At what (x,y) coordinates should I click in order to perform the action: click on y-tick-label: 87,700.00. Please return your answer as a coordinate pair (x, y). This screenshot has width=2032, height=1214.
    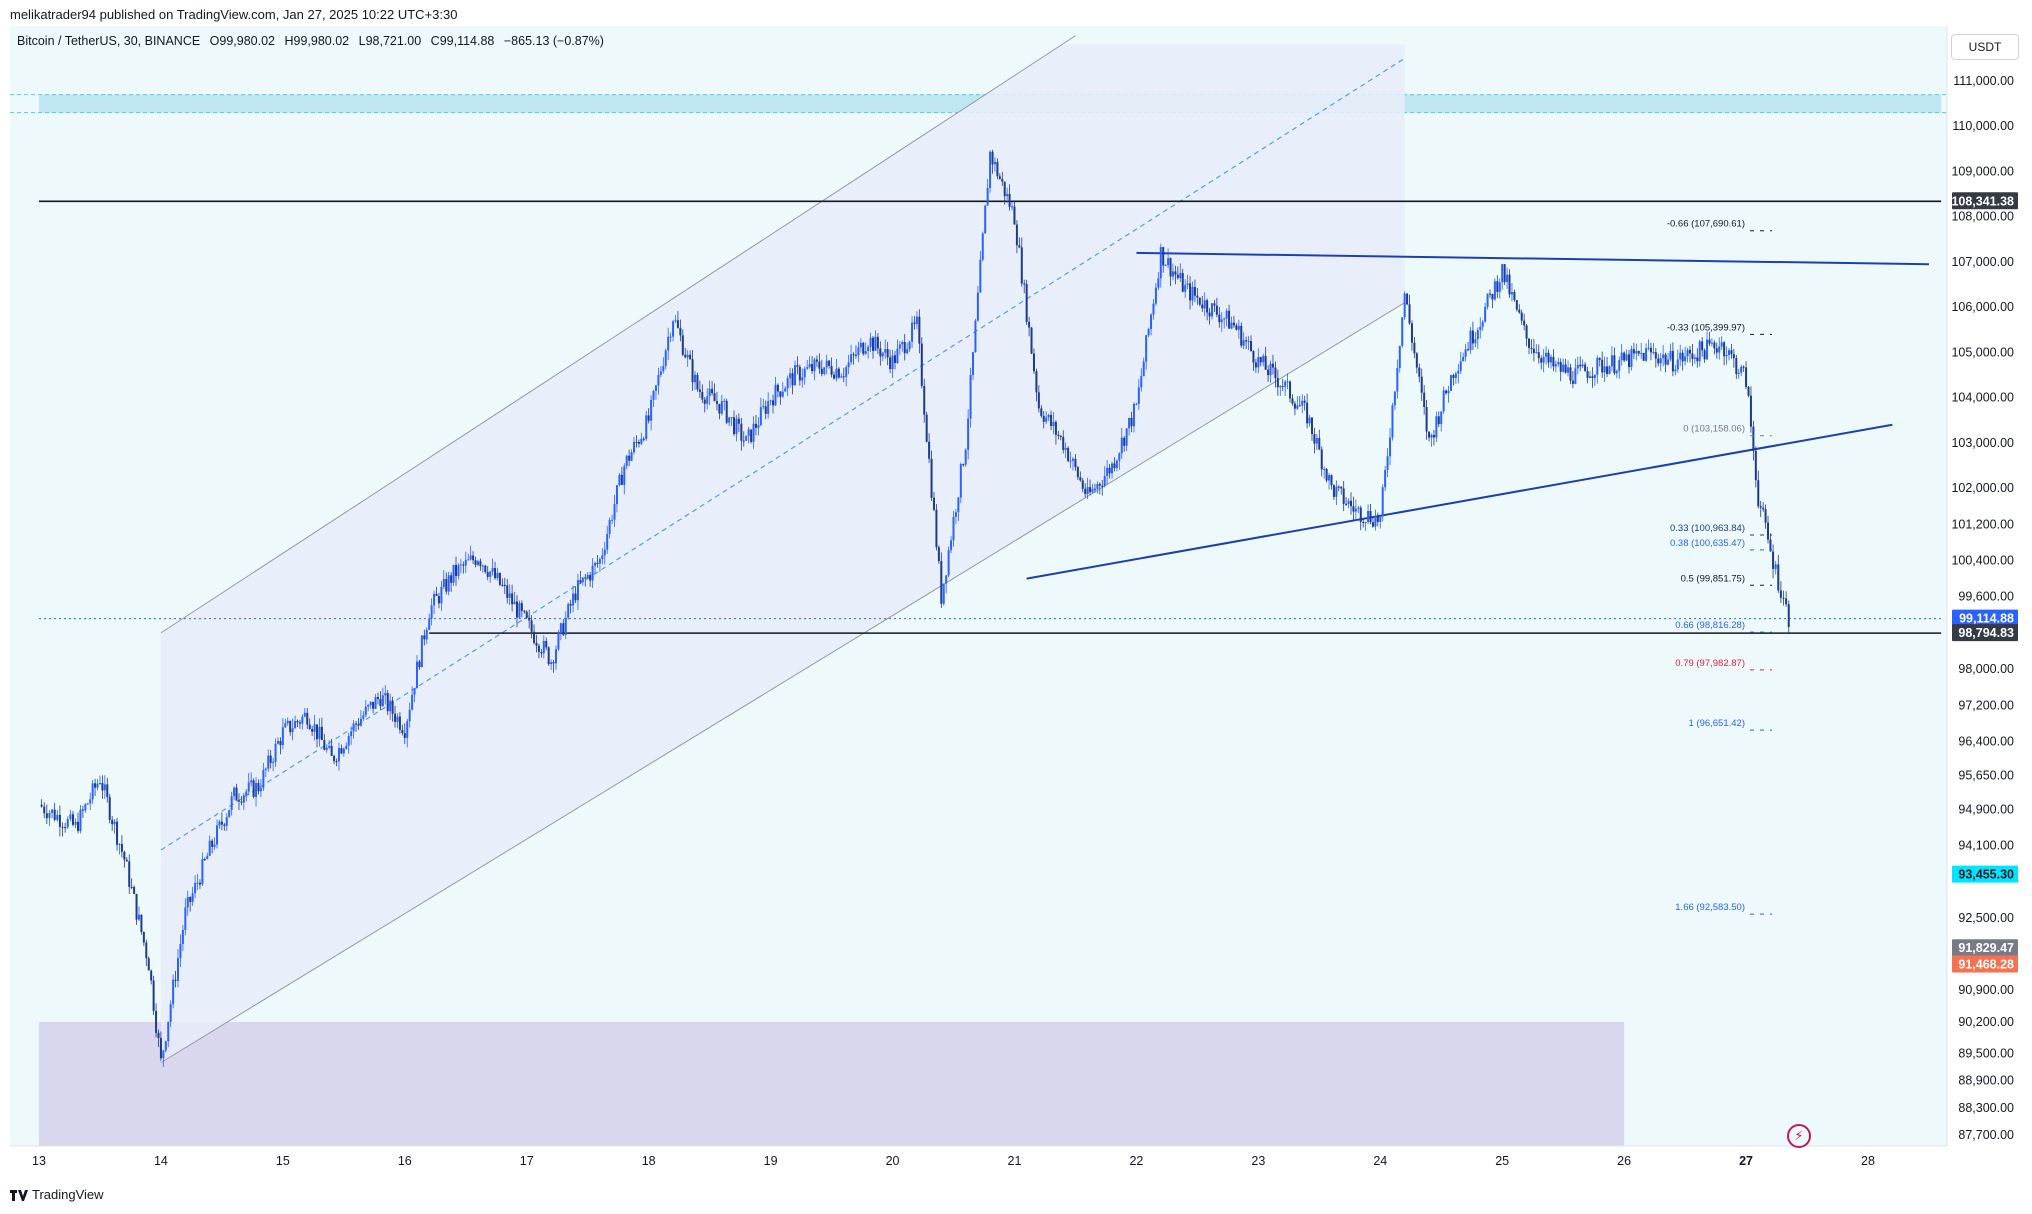
    Looking at the image, I should click on (1986, 1135).